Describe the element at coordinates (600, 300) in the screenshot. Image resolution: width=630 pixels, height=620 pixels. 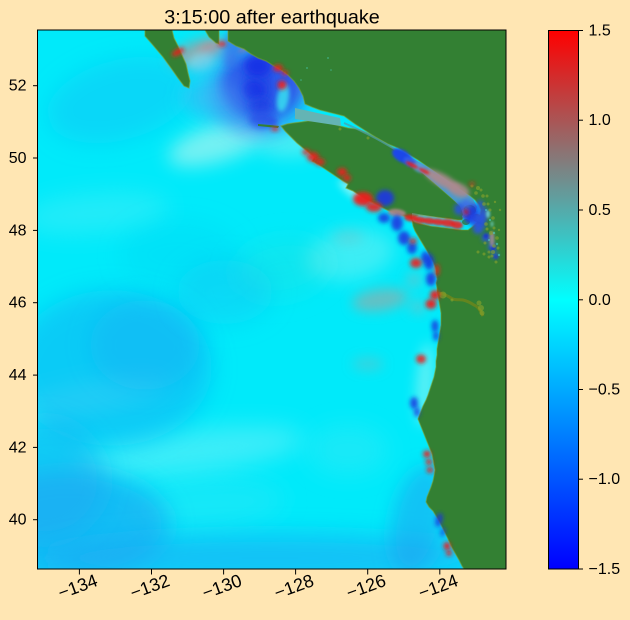
I see `svg-text: 0.0` at that location.